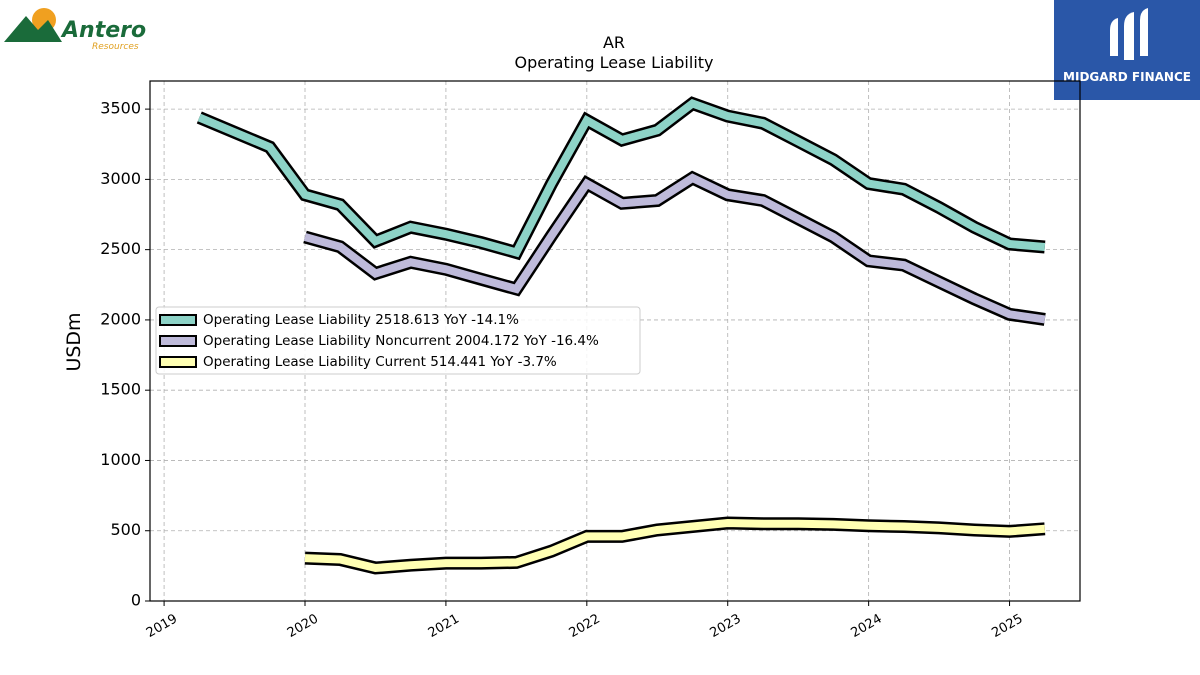 Image resolution: width=1200 pixels, height=675 pixels. I want to click on chart-subtitle: Operating Lease Liability, so click(613, 62).